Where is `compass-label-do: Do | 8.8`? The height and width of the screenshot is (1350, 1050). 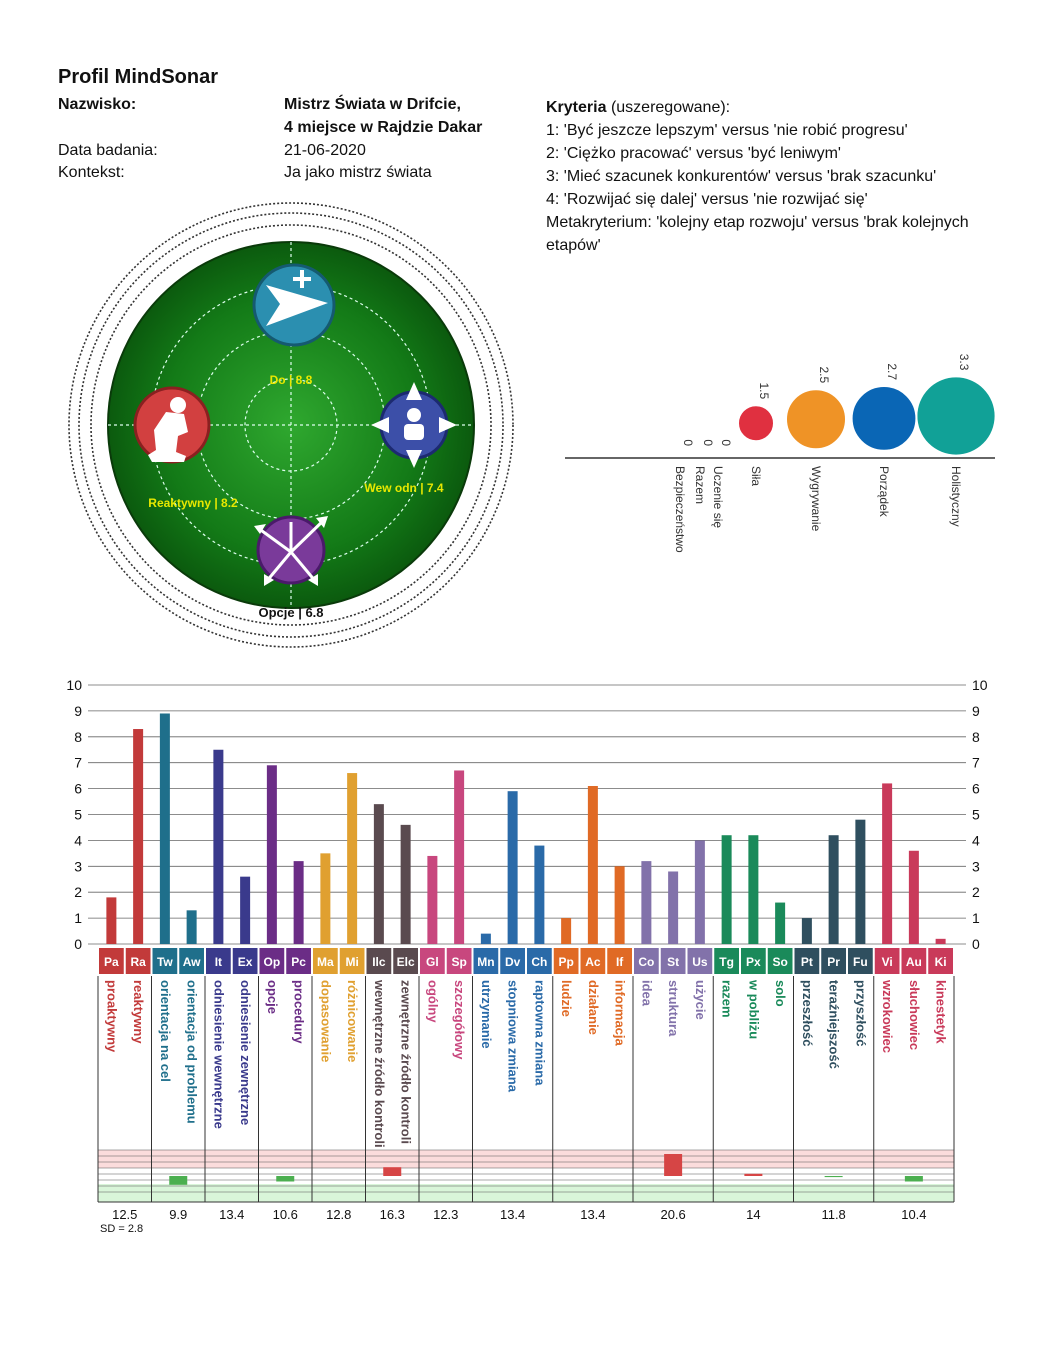
compass-label-do: Do | 8.8 is located at coordinates (291, 380).